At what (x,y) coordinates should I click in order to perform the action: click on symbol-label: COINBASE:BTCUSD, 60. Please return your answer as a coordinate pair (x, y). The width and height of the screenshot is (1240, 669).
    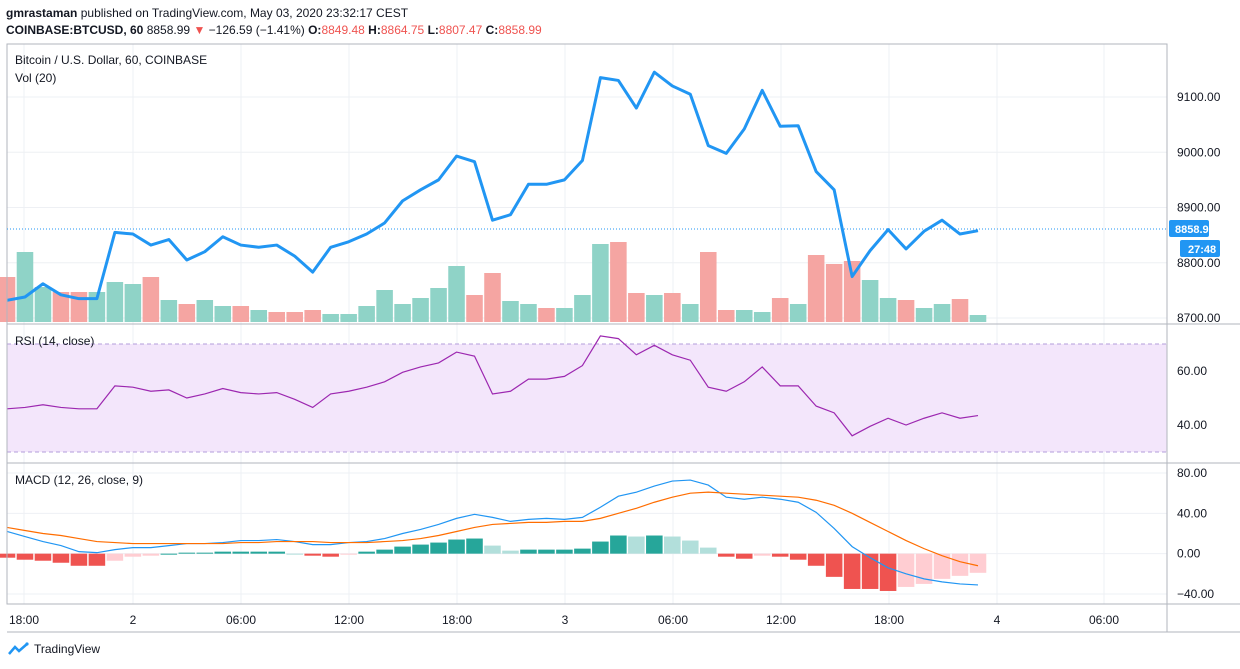
    Looking at the image, I should click on (75, 30).